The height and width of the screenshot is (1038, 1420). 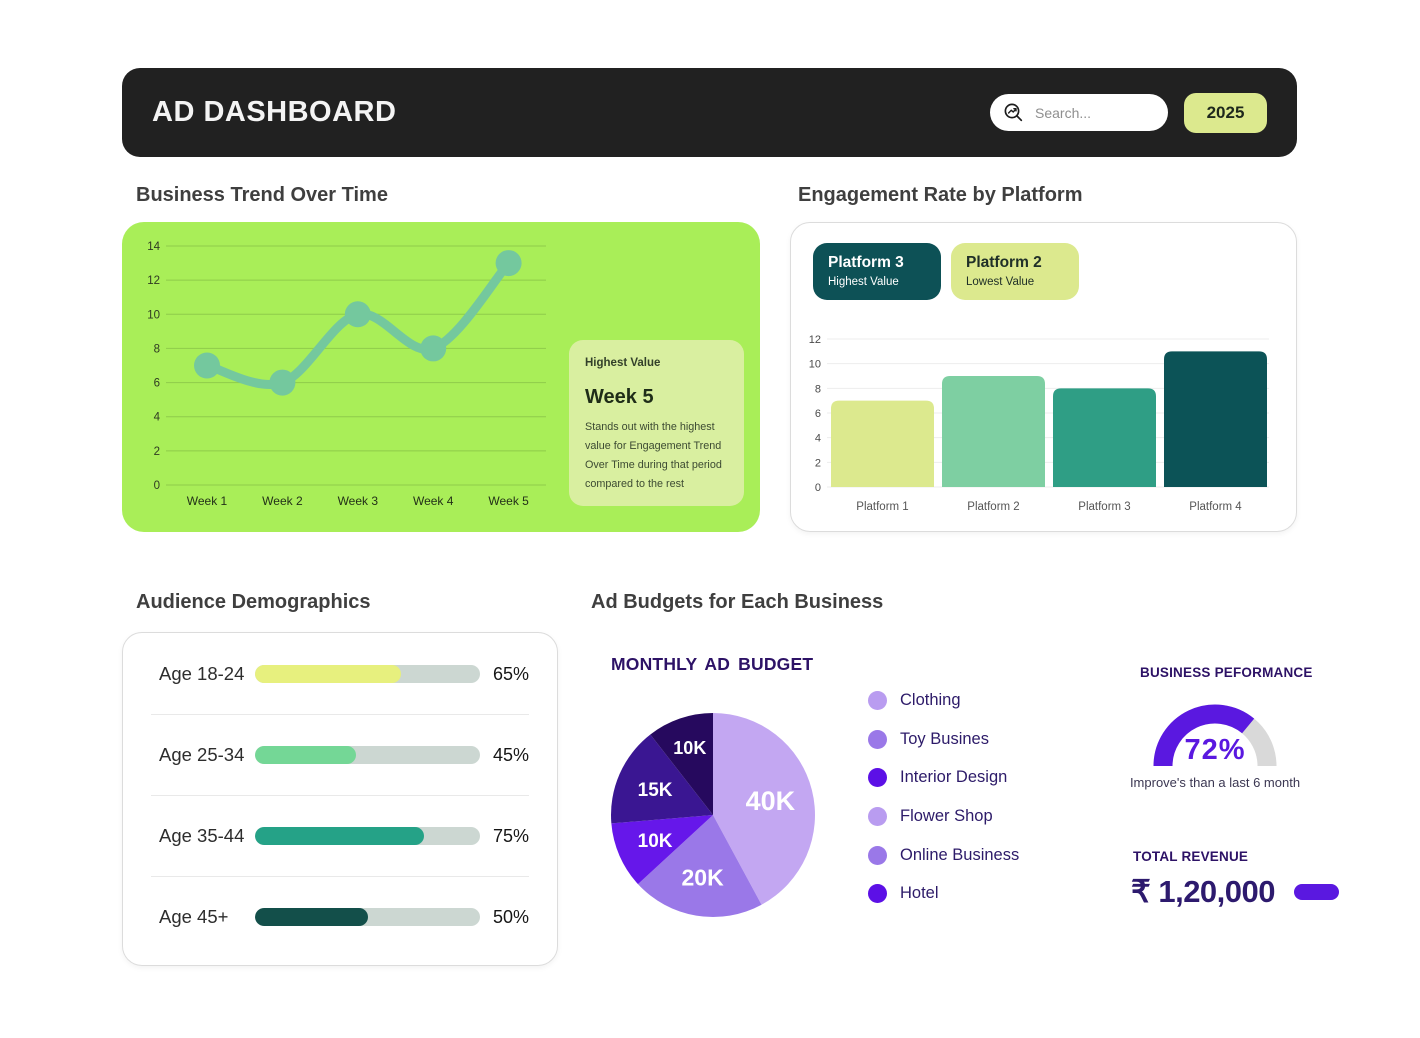 What do you see at coordinates (510, 916) in the screenshot?
I see `demo-percent: 50%` at bounding box center [510, 916].